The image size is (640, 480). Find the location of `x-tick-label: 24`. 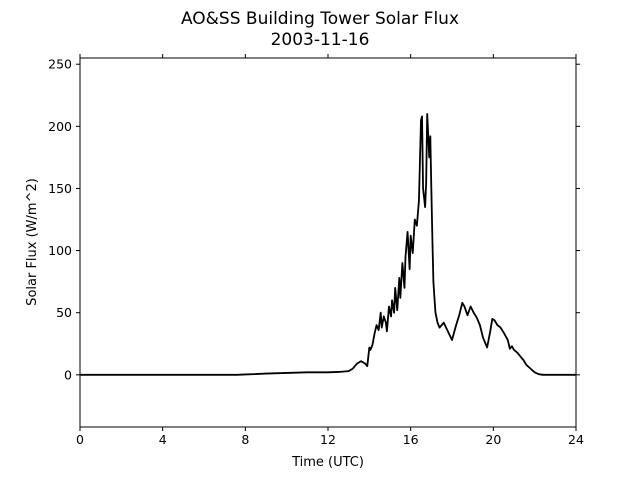

x-tick-label: 24 is located at coordinates (576, 439).